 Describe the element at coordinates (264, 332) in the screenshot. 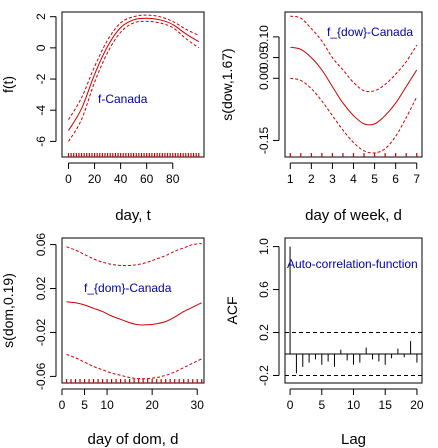

I see `y-tick-label: 0.2` at that location.